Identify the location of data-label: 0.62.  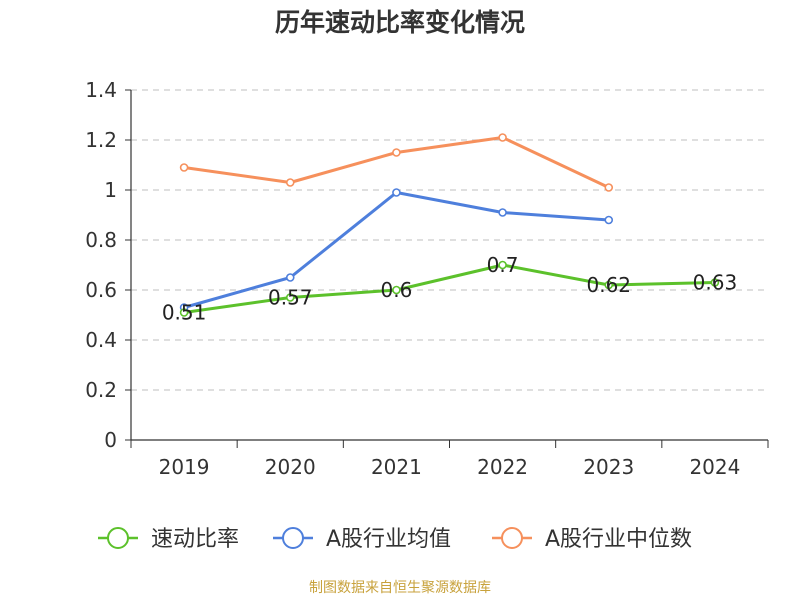
(608, 285).